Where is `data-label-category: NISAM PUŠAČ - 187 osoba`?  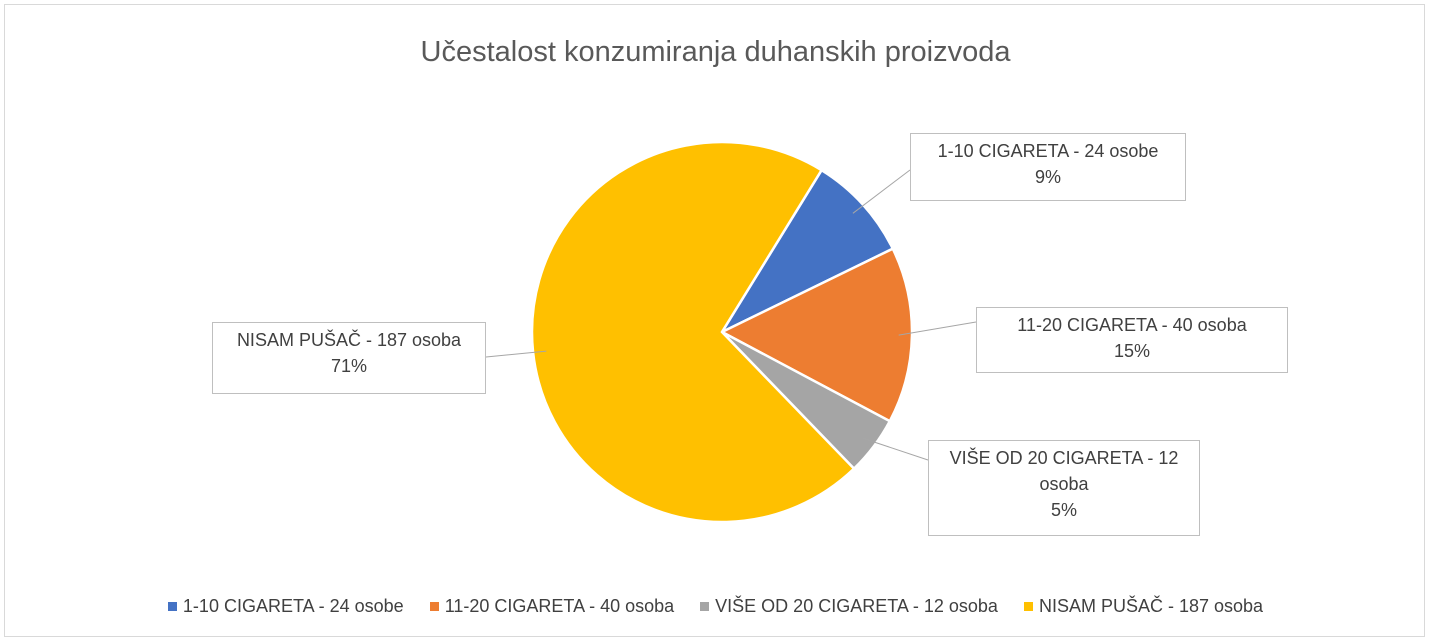 data-label-category: NISAM PUŠAČ - 187 osoba is located at coordinates (349, 340).